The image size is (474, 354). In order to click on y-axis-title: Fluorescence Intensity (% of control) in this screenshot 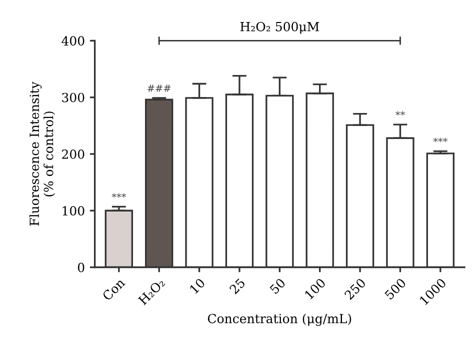, I will do `click(42, 154)`.